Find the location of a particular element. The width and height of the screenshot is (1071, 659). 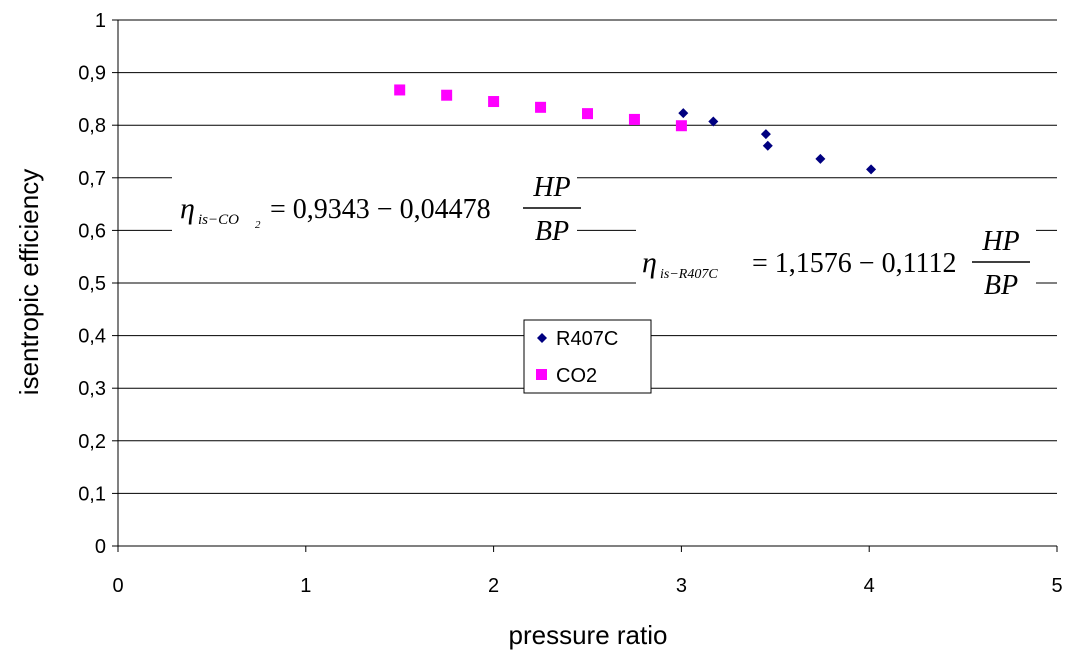

equation-co2-denominator: BP is located at coordinates (552, 231).